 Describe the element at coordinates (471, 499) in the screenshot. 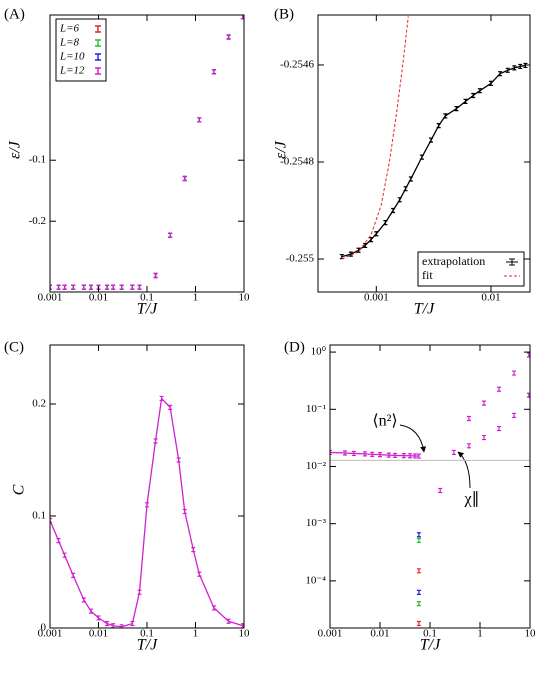

I see `annotation: χ∥` at that location.